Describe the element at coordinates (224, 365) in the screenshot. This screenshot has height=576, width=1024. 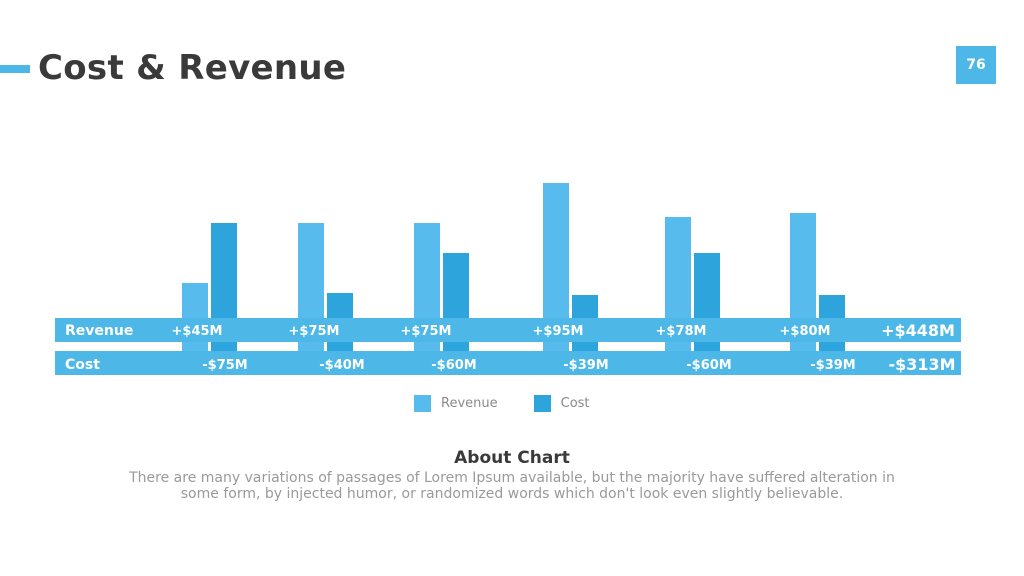
I see `cost-data-label: -$75M` at that location.